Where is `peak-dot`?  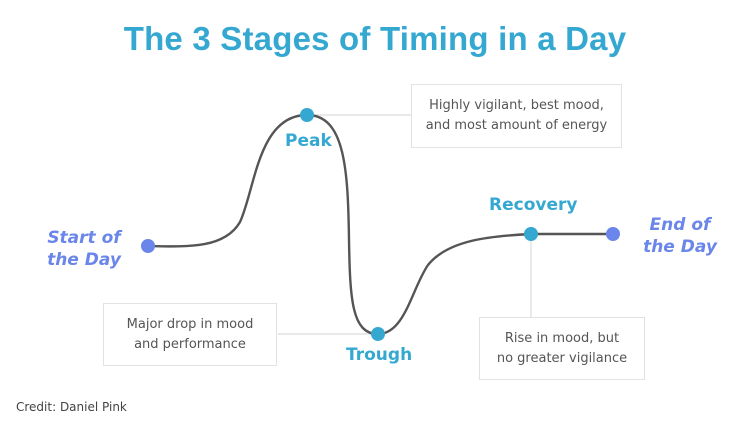 peak-dot is located at coordinates (307, 115).